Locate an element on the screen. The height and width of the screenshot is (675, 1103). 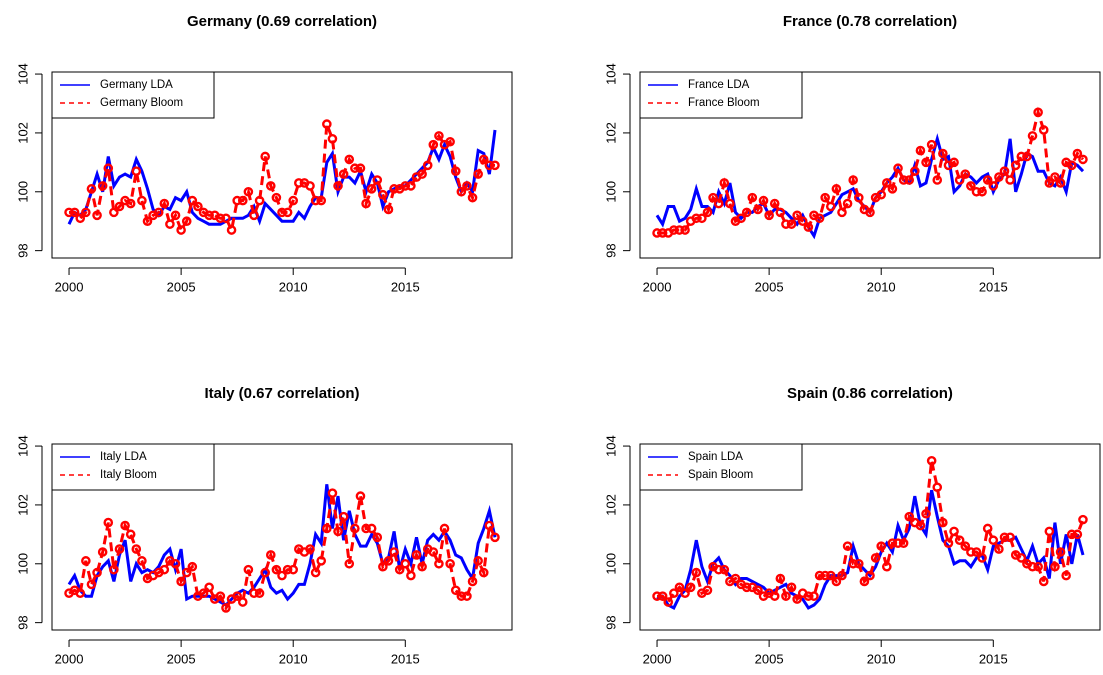
legend-label: France LDA is located at coordinates (719, 85).